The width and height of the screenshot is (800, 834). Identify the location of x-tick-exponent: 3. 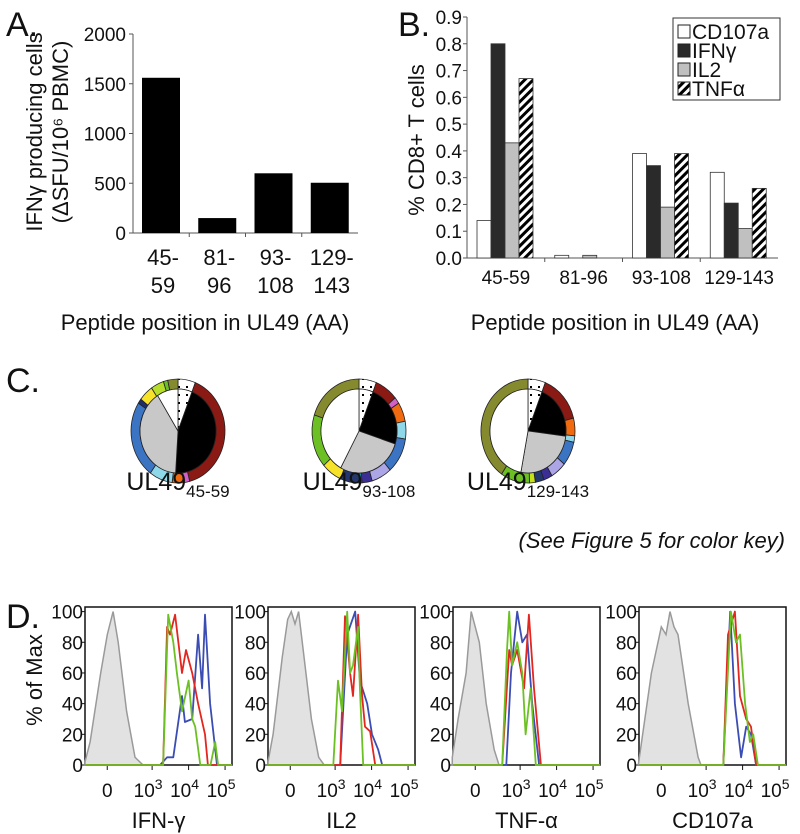
(342, 784).